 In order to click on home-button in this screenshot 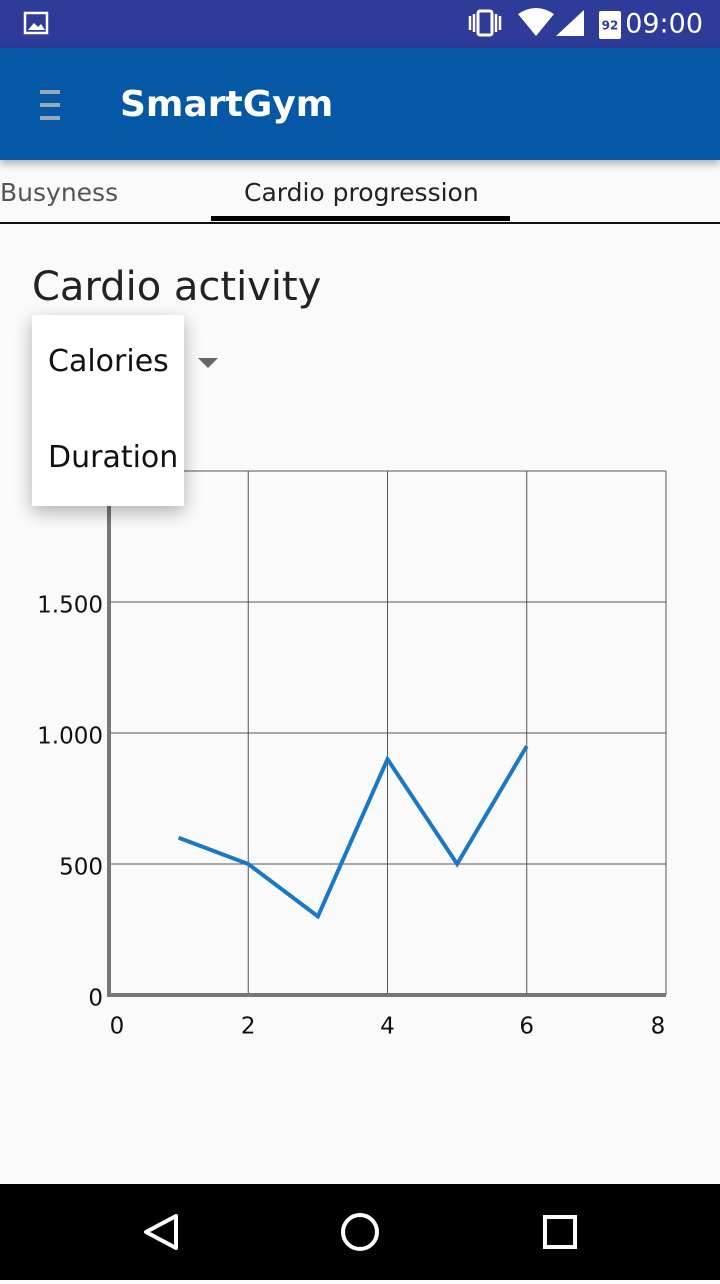, I will do `click(360, 1232)`.